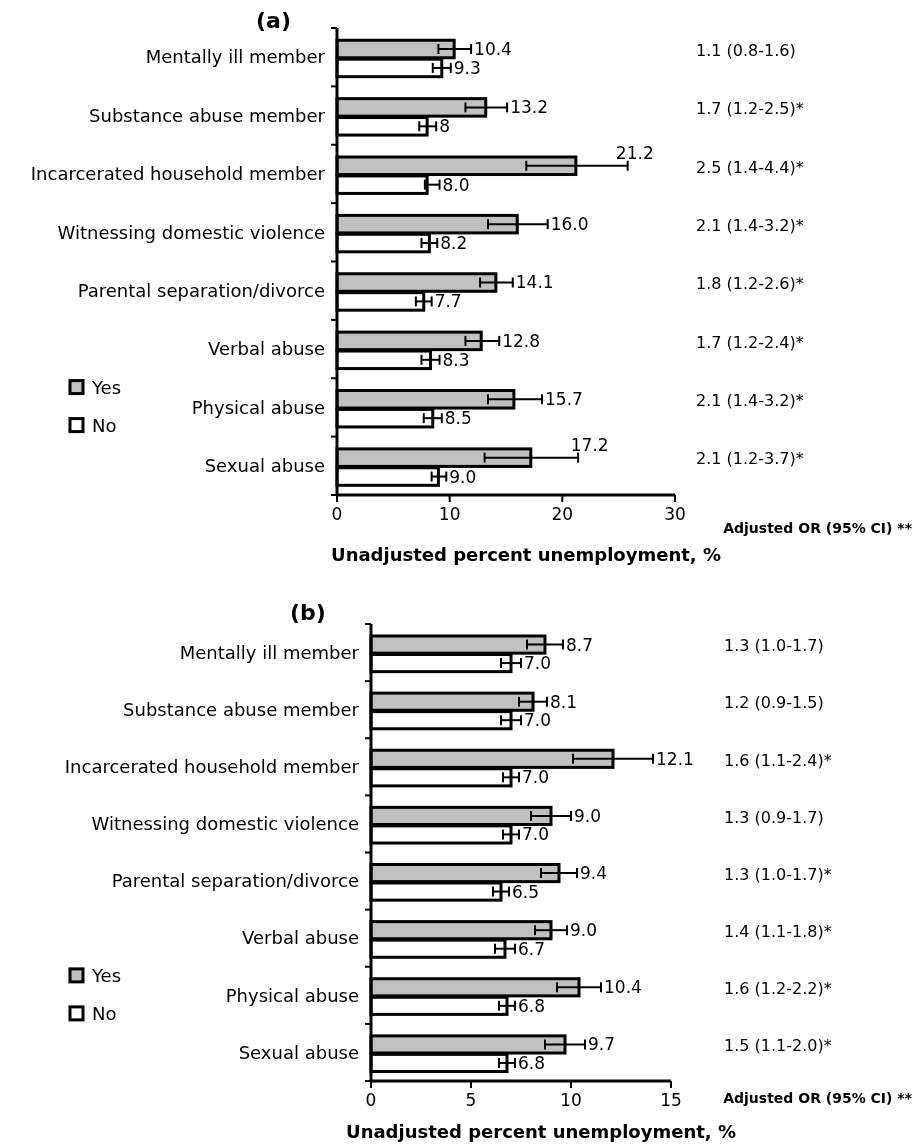 This screenshot has width=918, height=1144. Describe the element at coordinates (774, 703) in the screenshot. I see `text: 1.2 (0.9-1.5)` at that location.